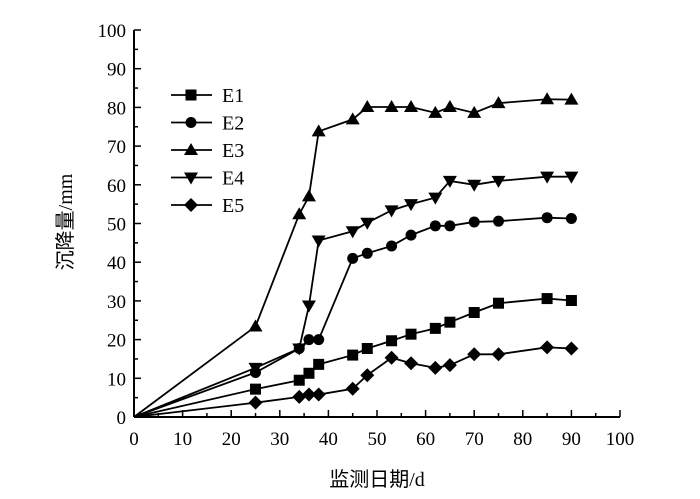 This screenshot has height=499, width=700. I want to click on legend-label: E2, so click(233, 124).